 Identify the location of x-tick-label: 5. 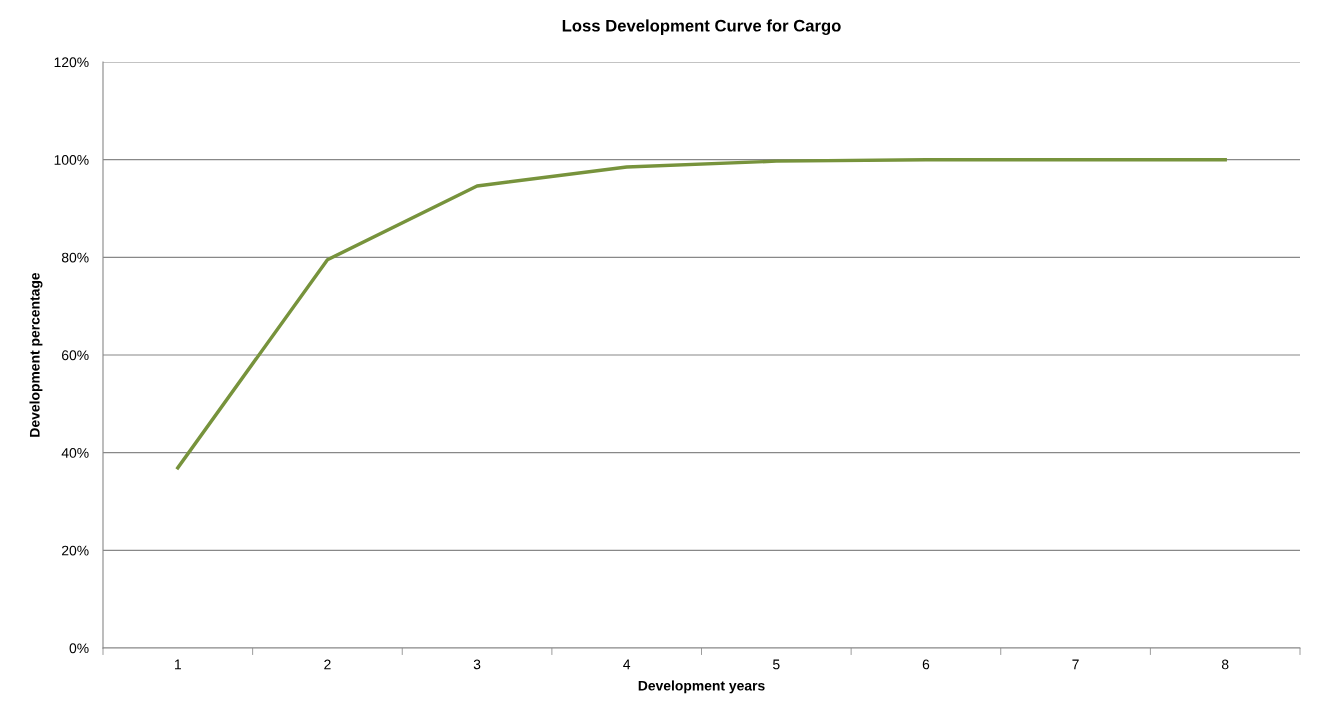
(776, 664).